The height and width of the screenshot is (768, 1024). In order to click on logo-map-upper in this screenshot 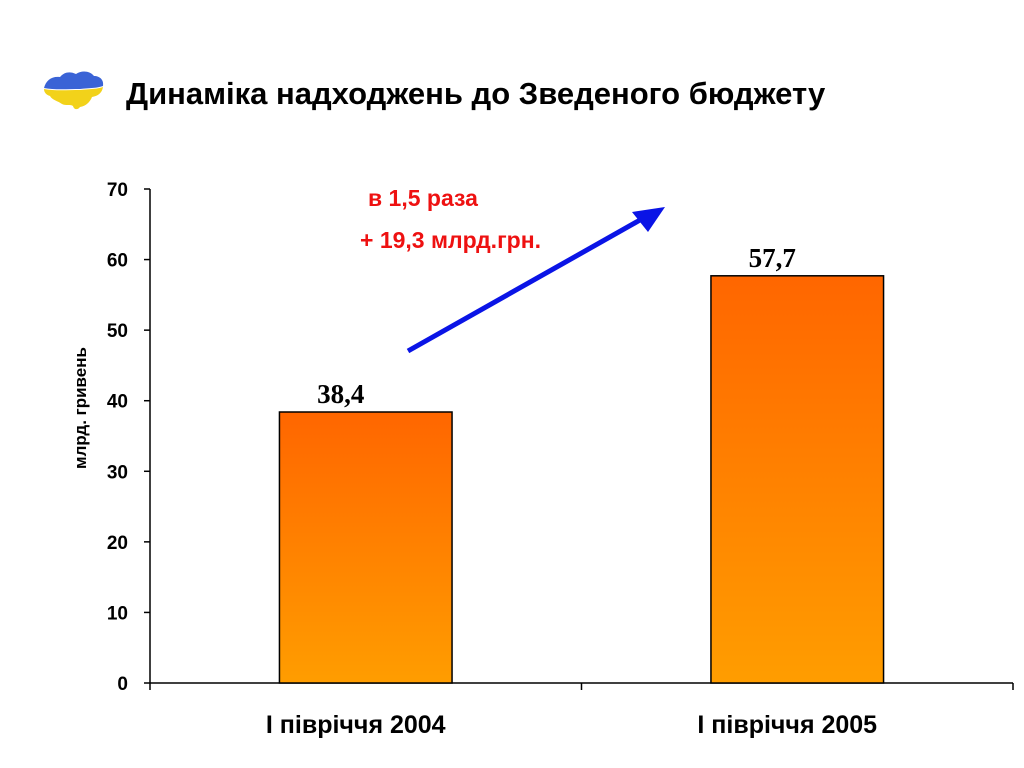, I will do `click(74, 80)`.